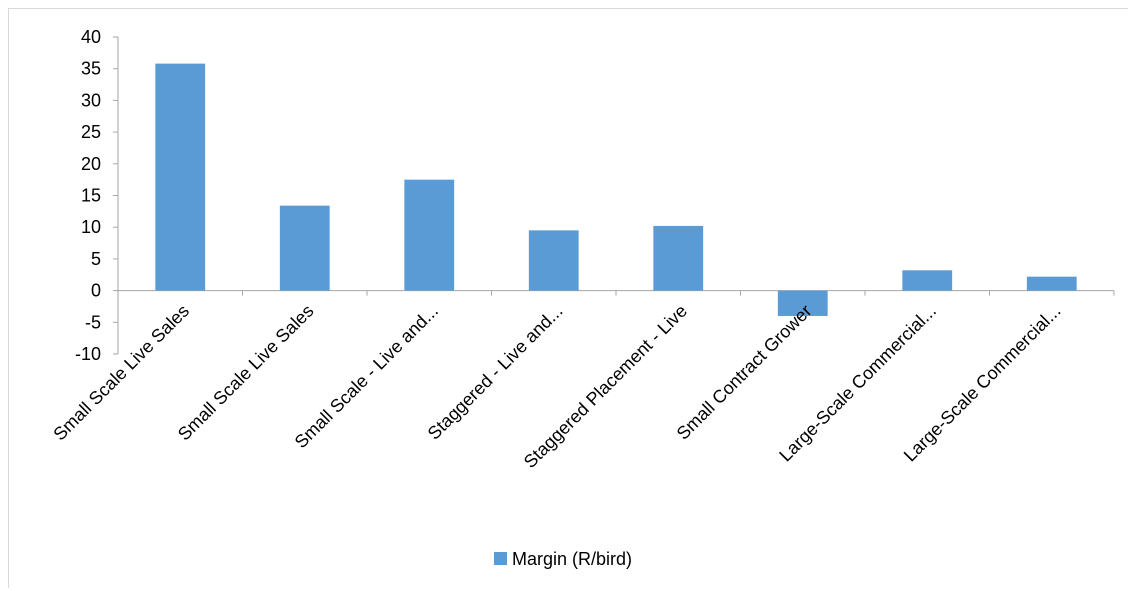  What do you see at coordinates (91, 227) in the screenshot?
I see `y-tick-label: 10` at bounding box center [91, 227].